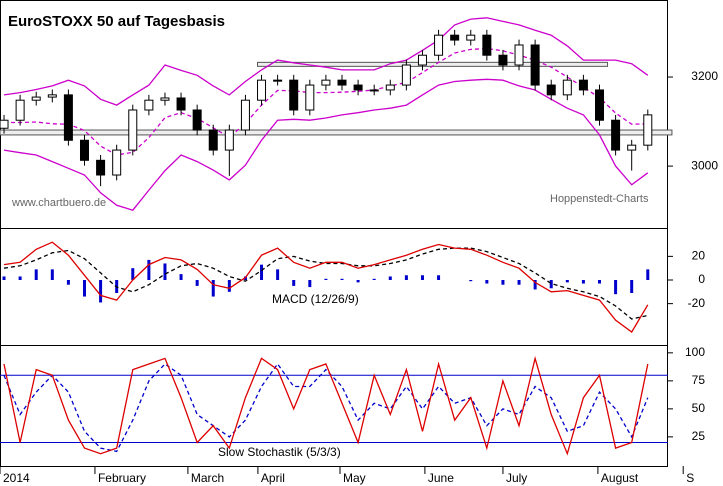 Image resolution: width=723 pixels, height=486 pixels. What do you see at coordinates (699, 408) in the screenshot?
I see `y-tick-label: 50` at bounding box center [699, 408].